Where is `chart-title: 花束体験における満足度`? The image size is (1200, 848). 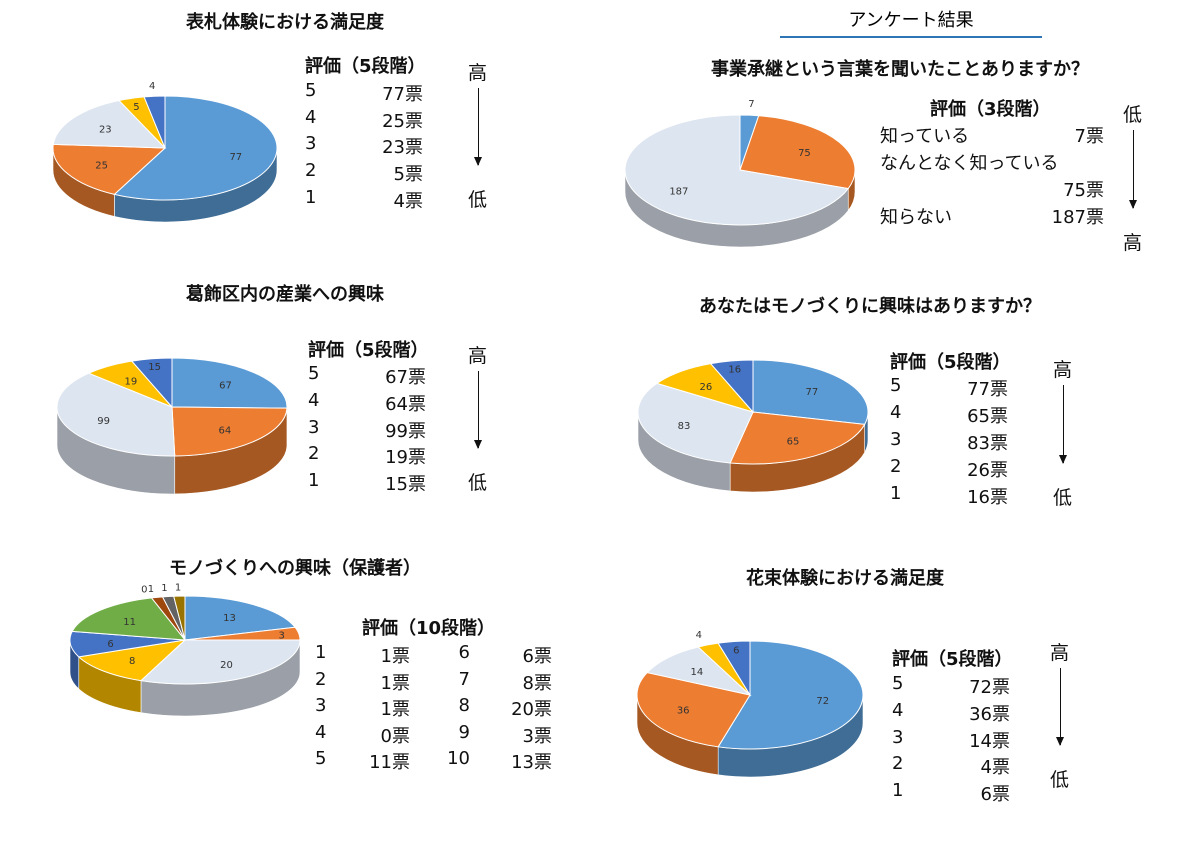 chart-title: 花束体験における満足度 is located at coordinates (845, 578).